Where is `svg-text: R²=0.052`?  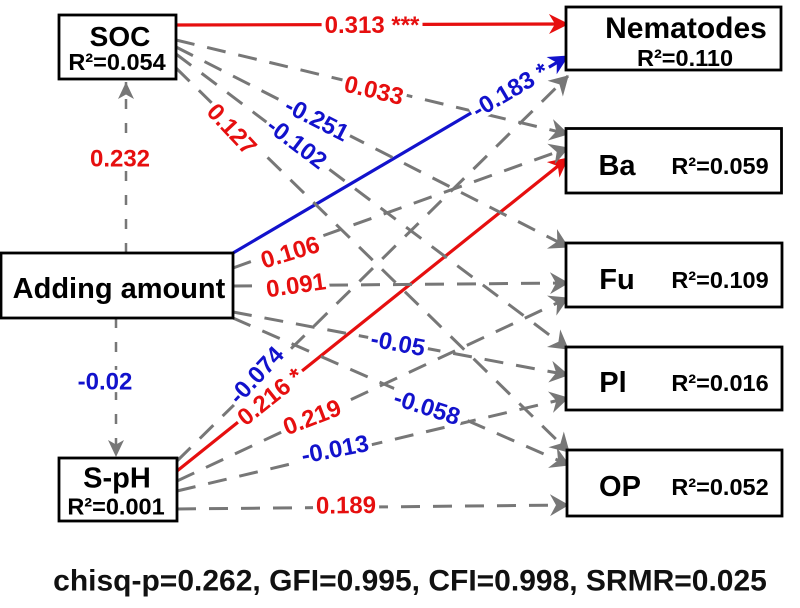 svg-text: R²=0.052 is located at coordinates (719, 487).